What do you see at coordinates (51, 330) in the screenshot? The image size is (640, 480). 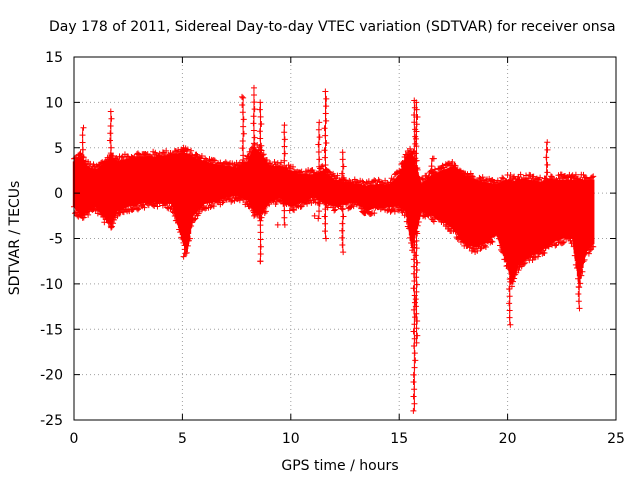 I see `y-tick-label: -15` at bounding box center [51, 330].